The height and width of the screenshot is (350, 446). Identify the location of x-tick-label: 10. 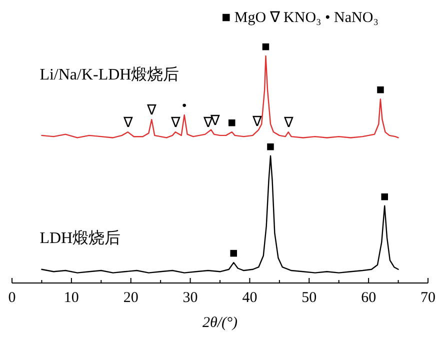
(71, 298).